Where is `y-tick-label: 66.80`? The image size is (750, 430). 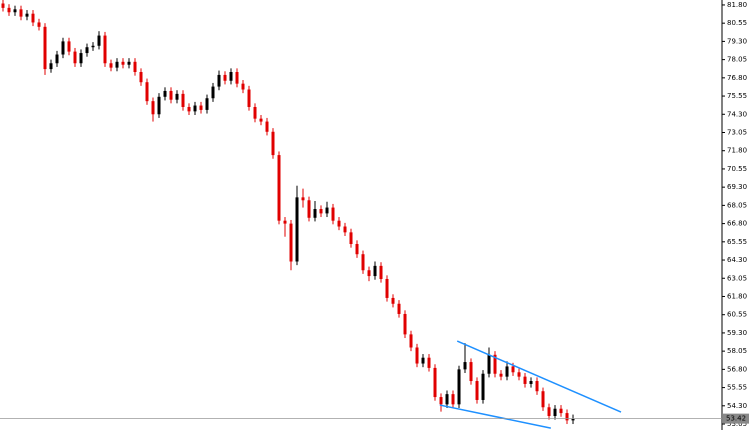 y-tick-label: 66.80 is located at coordinates (737, 224).